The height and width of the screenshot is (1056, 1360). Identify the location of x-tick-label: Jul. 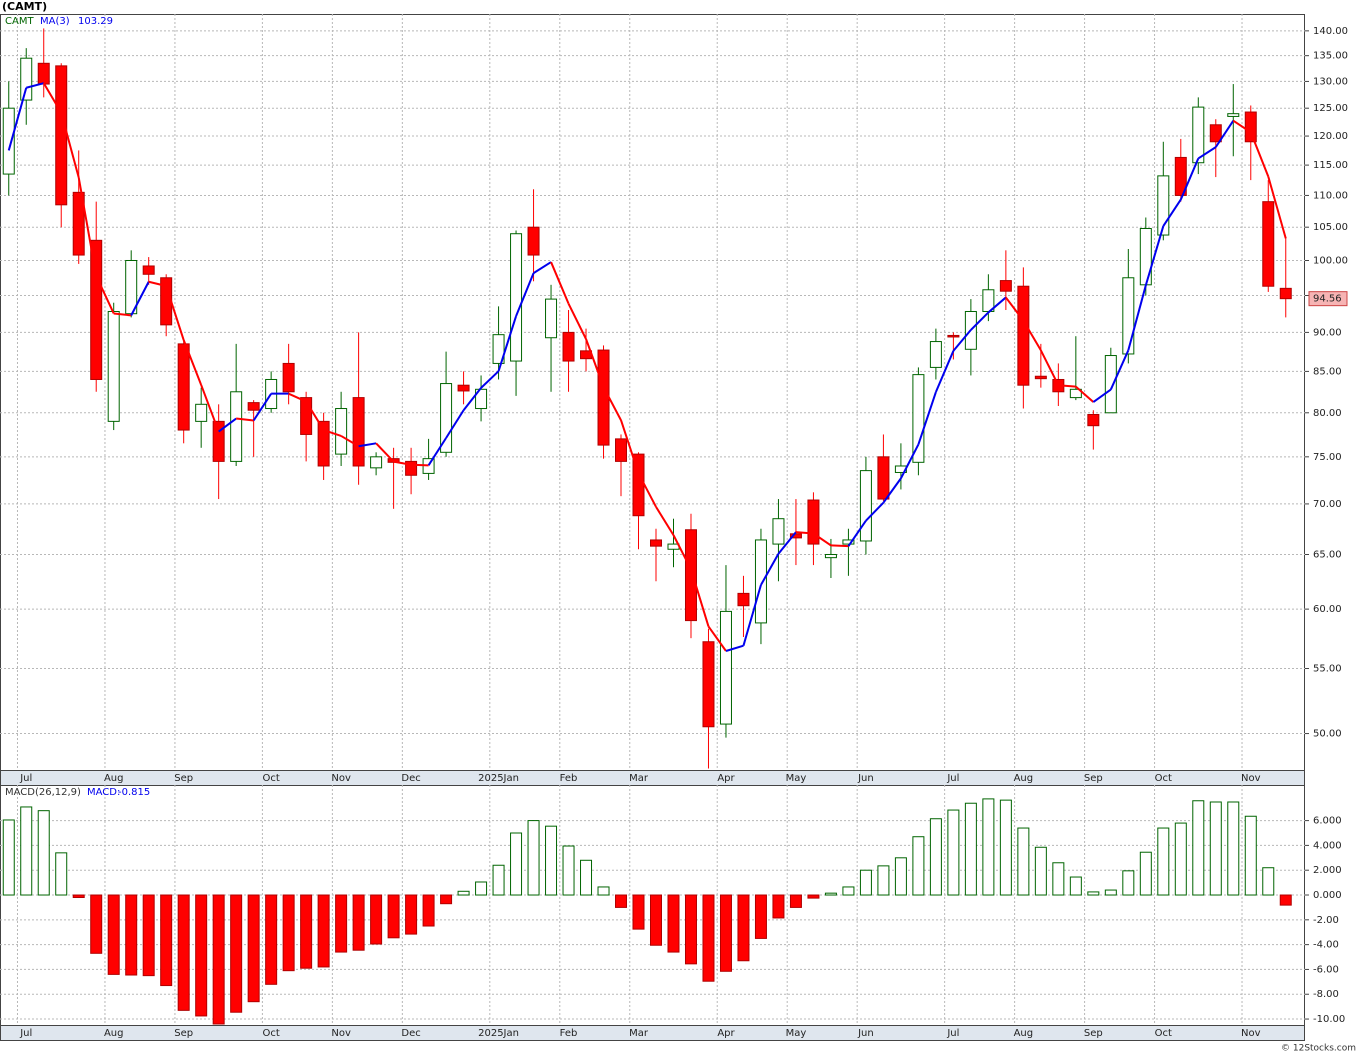
(25, 1033).